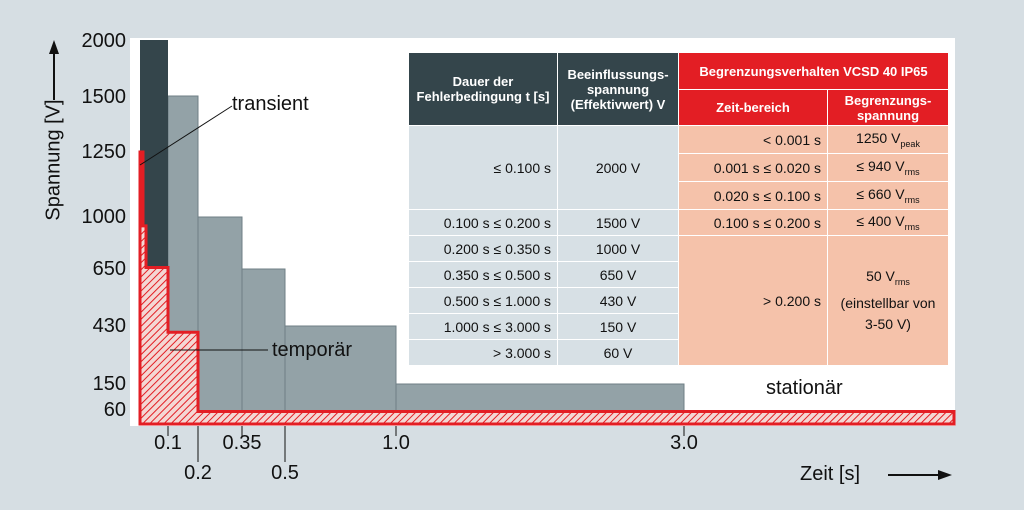 This screenshot has height=510, width=1024. I want to click on cell-spannung: 150 V, so click(618, 326).